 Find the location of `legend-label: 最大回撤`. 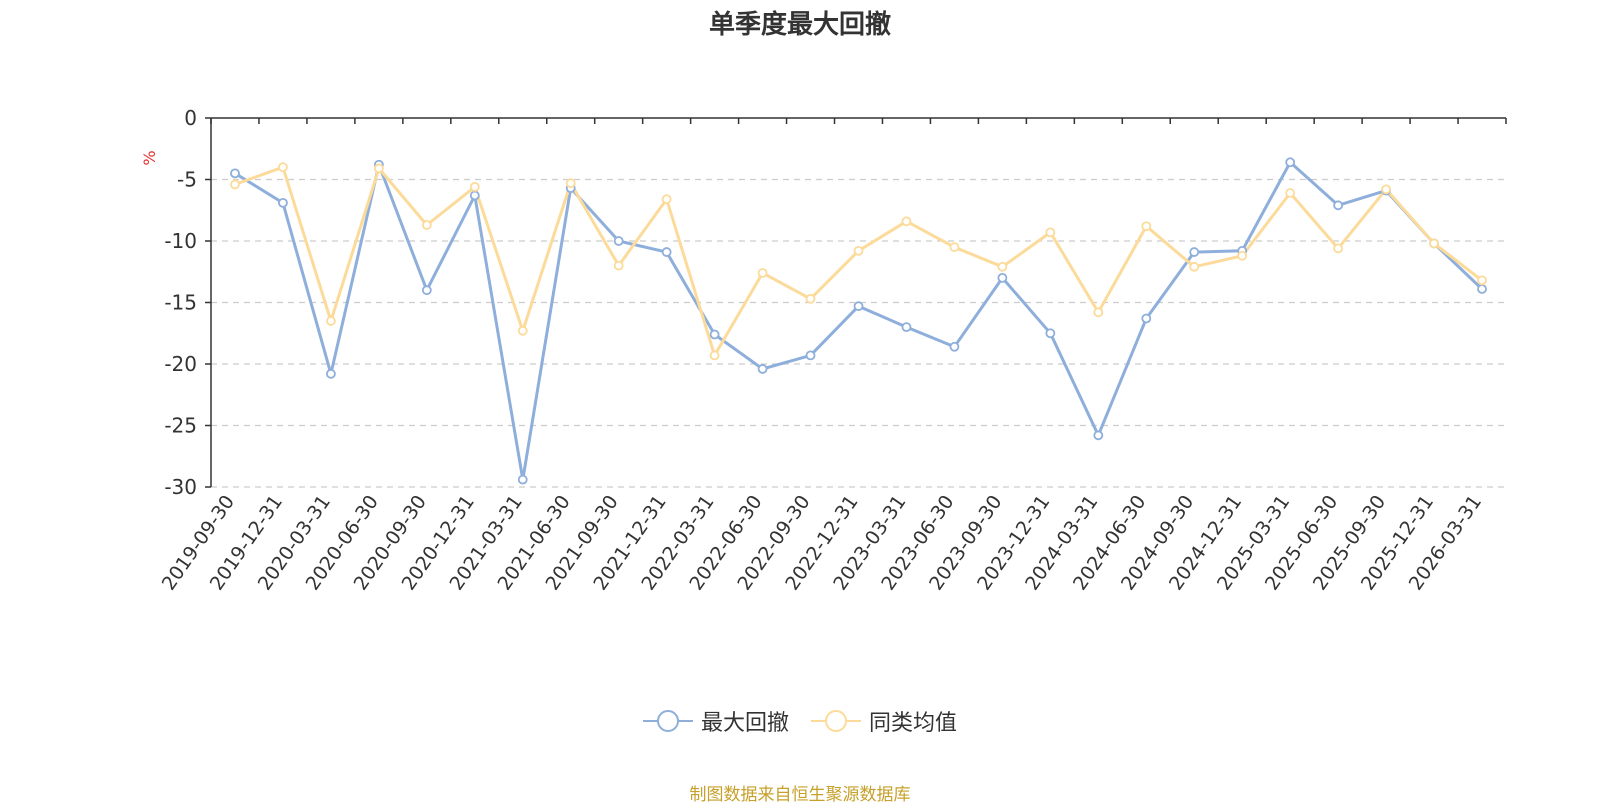

legend-label: 最大回撤 is located at coordinates (744, 723).